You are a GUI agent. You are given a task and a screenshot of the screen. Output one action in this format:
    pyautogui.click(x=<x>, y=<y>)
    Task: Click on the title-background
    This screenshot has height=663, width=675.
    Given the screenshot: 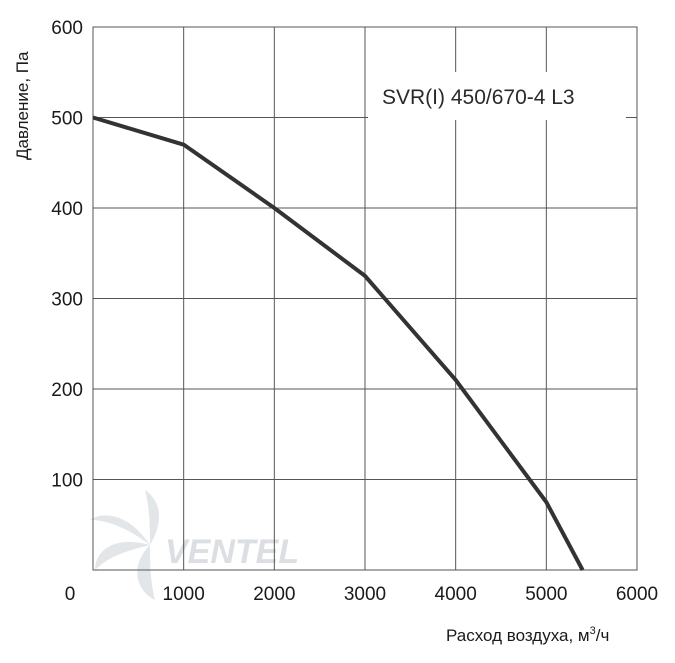 What is the action you would take?
    pyautogui.click(x=497, y=96)
    